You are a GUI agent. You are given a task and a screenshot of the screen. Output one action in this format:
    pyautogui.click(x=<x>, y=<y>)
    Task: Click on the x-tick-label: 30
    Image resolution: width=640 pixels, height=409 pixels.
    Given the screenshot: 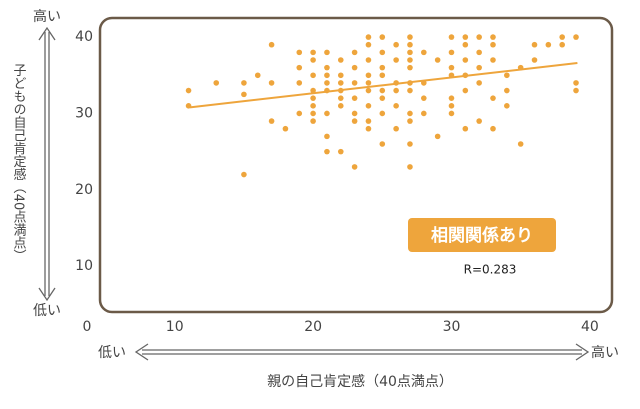 What is the action you would take?
    pyautogui.click(x=452, y=327)
    